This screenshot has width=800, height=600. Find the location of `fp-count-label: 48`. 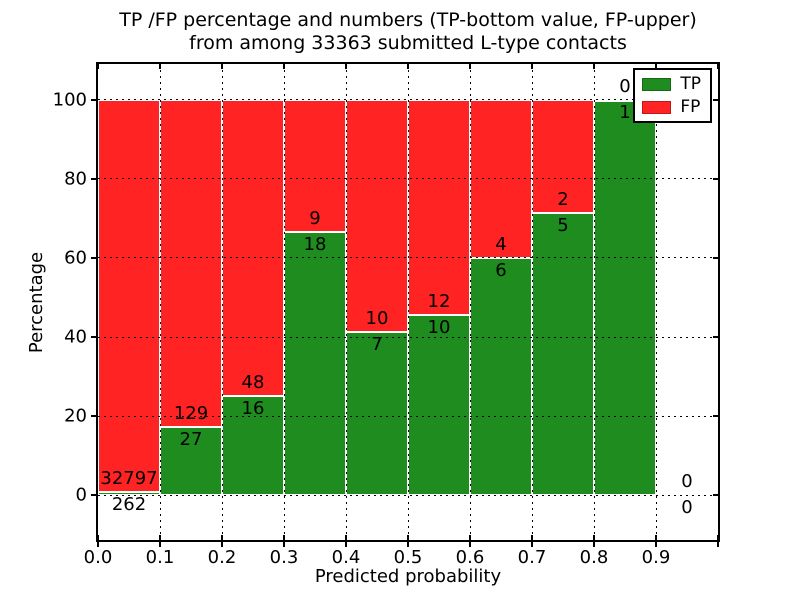

fp-count-label: 48 is located at coordinates (253, 383).